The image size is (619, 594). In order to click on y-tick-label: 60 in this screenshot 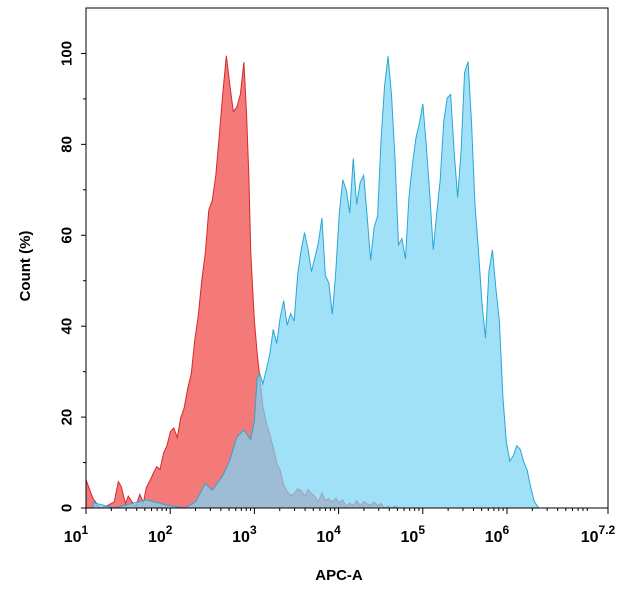, I will do `click(66, 235)`.